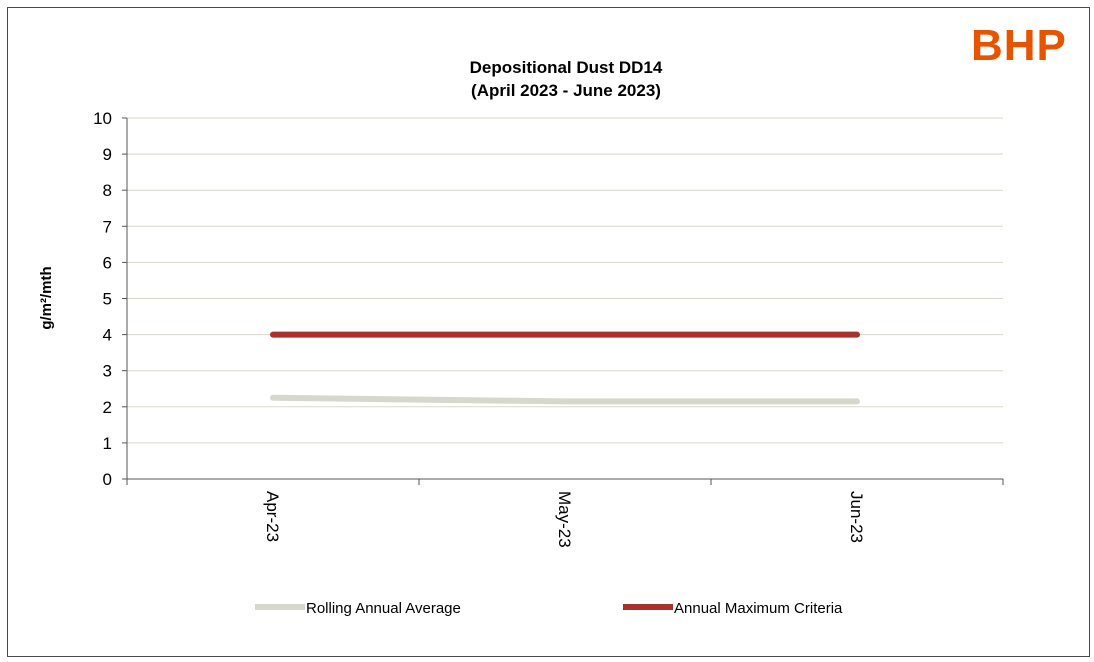 The width and height of the screenshot is (1094, 662). What do you see at coordinates (565, 399) in the screenshot?
I see `series-line-rolling-annual-average` at bounding box center [565, 399].